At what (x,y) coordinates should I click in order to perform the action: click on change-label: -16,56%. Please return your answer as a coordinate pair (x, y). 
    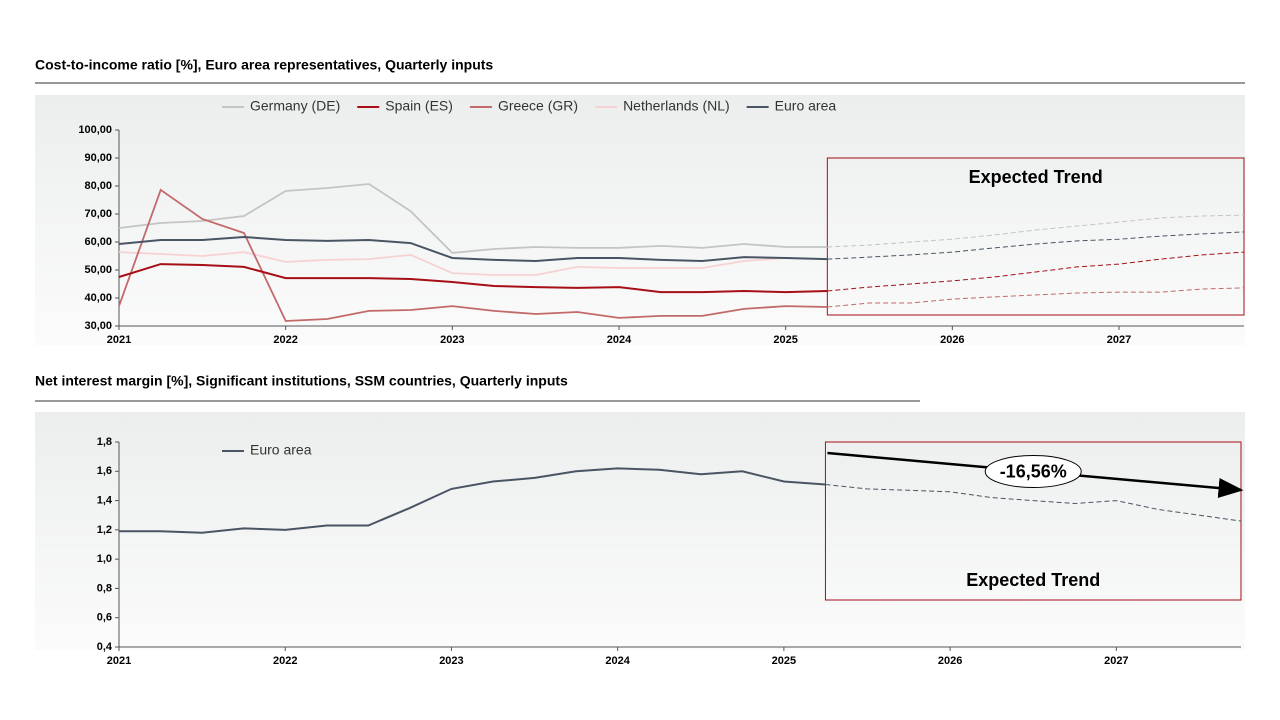
    Looking at the image, I should click on (1033, 471).